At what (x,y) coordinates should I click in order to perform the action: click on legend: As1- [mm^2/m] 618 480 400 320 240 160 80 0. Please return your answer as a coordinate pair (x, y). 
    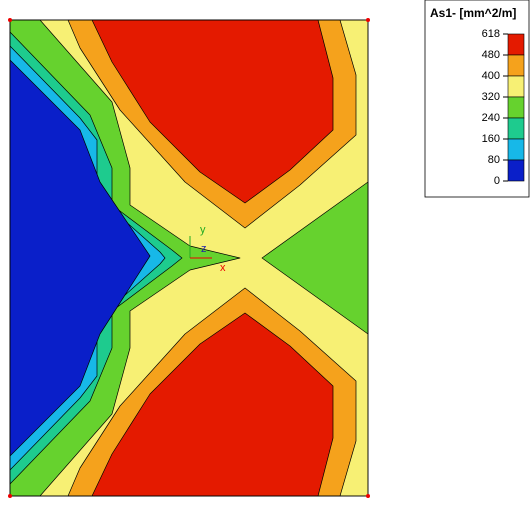
    Looking at the image, I should click on (477, 99).